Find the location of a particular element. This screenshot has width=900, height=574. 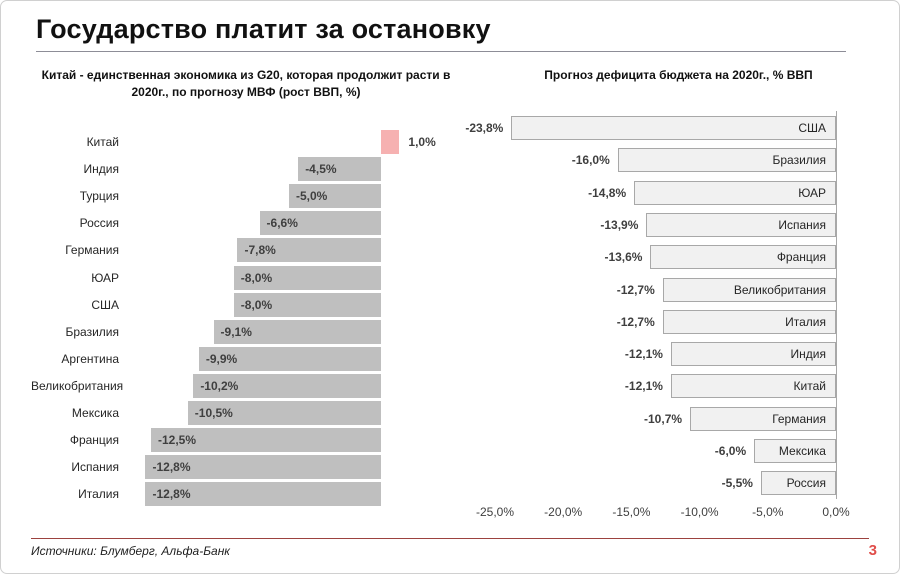

x-axis-tick-label: -5,0% is located at coordinates (768, 512).